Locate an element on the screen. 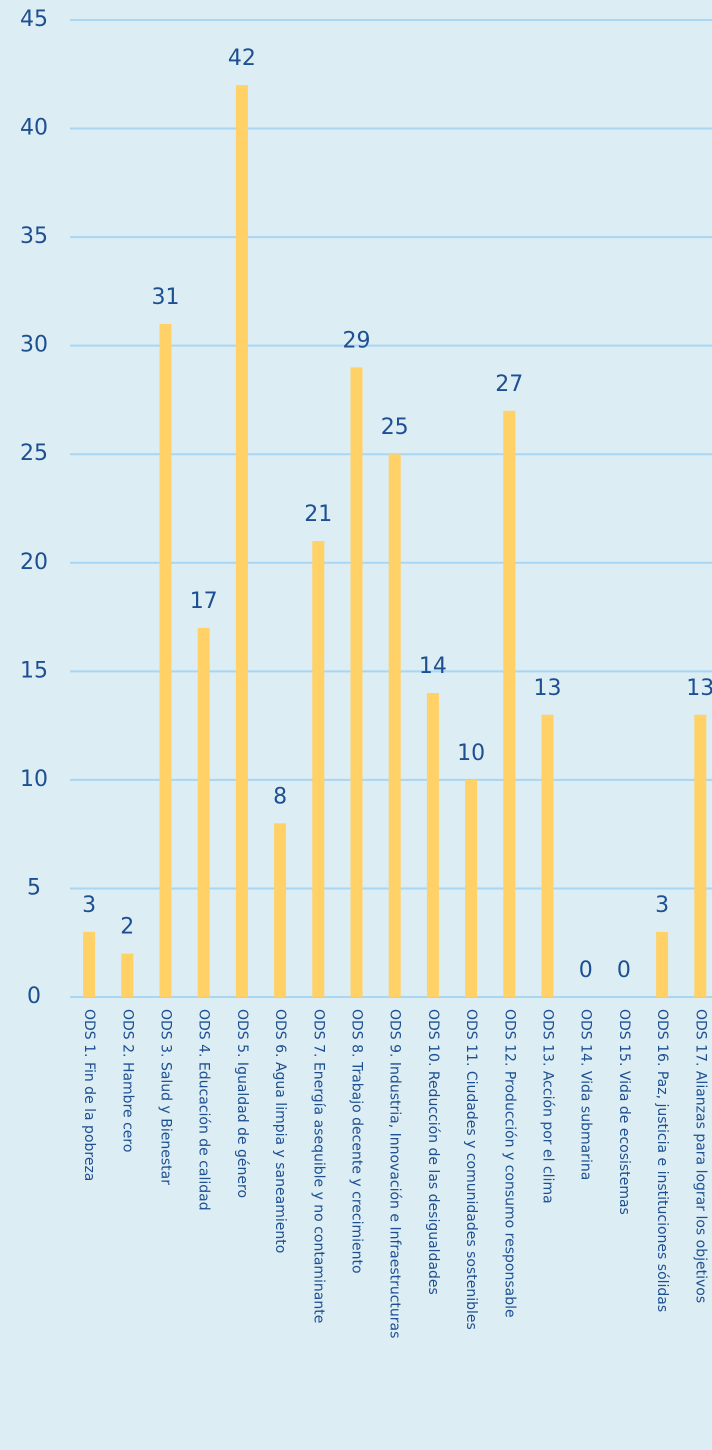  y-tick-label: 0 is located at coordinates (34, 996).